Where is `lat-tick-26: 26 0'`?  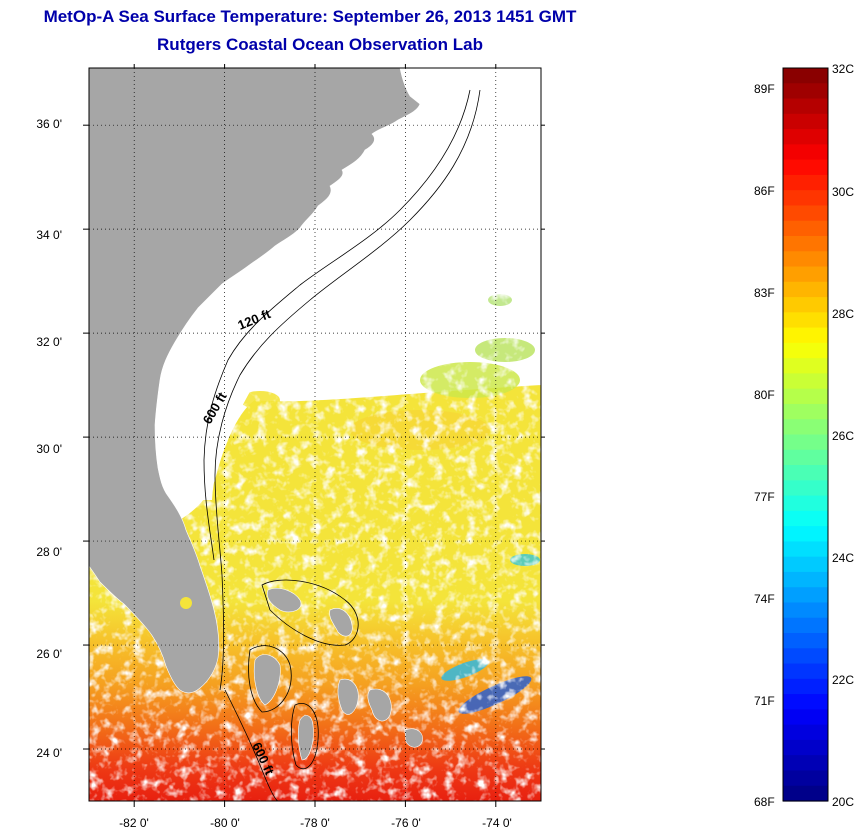 lat-tick-26: 26 0' is located at coordinates (49, 654).